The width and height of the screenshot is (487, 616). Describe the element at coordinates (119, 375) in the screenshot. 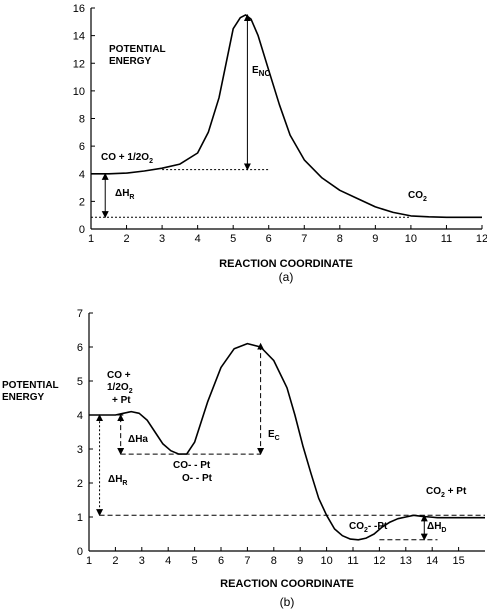

I see `panel-b-reactant-line-1: CO +` at that location.